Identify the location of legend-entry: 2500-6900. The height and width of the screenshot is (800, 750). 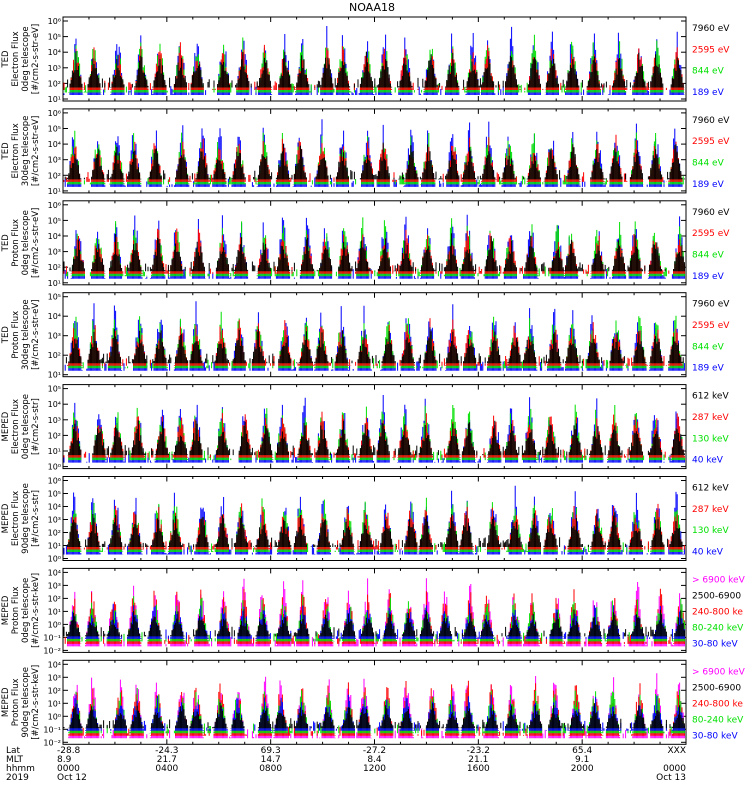
(716, 688).